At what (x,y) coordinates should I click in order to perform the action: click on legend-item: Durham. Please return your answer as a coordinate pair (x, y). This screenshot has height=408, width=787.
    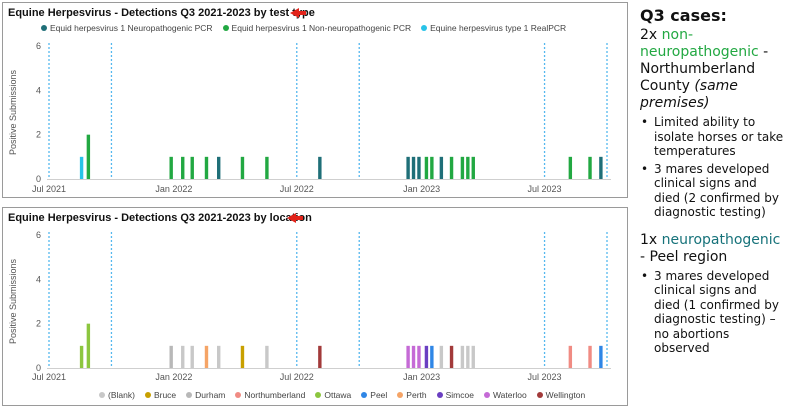
    Looking at the image, I should click on (205, 395).